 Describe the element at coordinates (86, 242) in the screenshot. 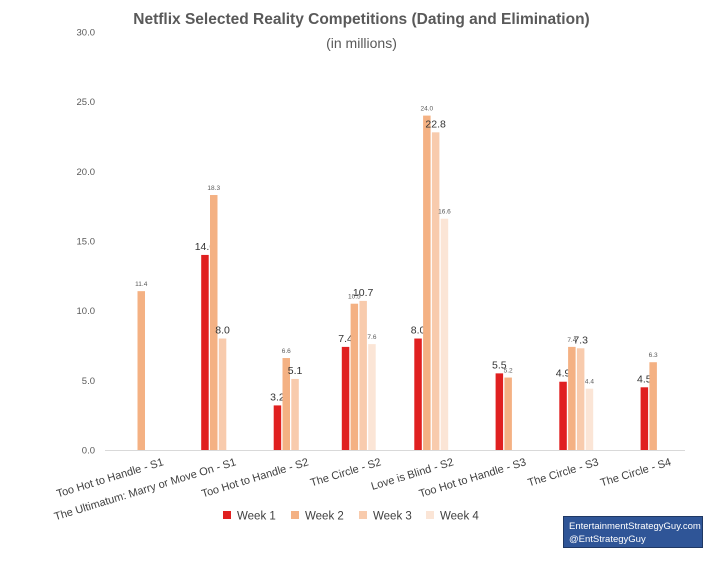

I see `y-tick-label-3: 15.0` at that location.